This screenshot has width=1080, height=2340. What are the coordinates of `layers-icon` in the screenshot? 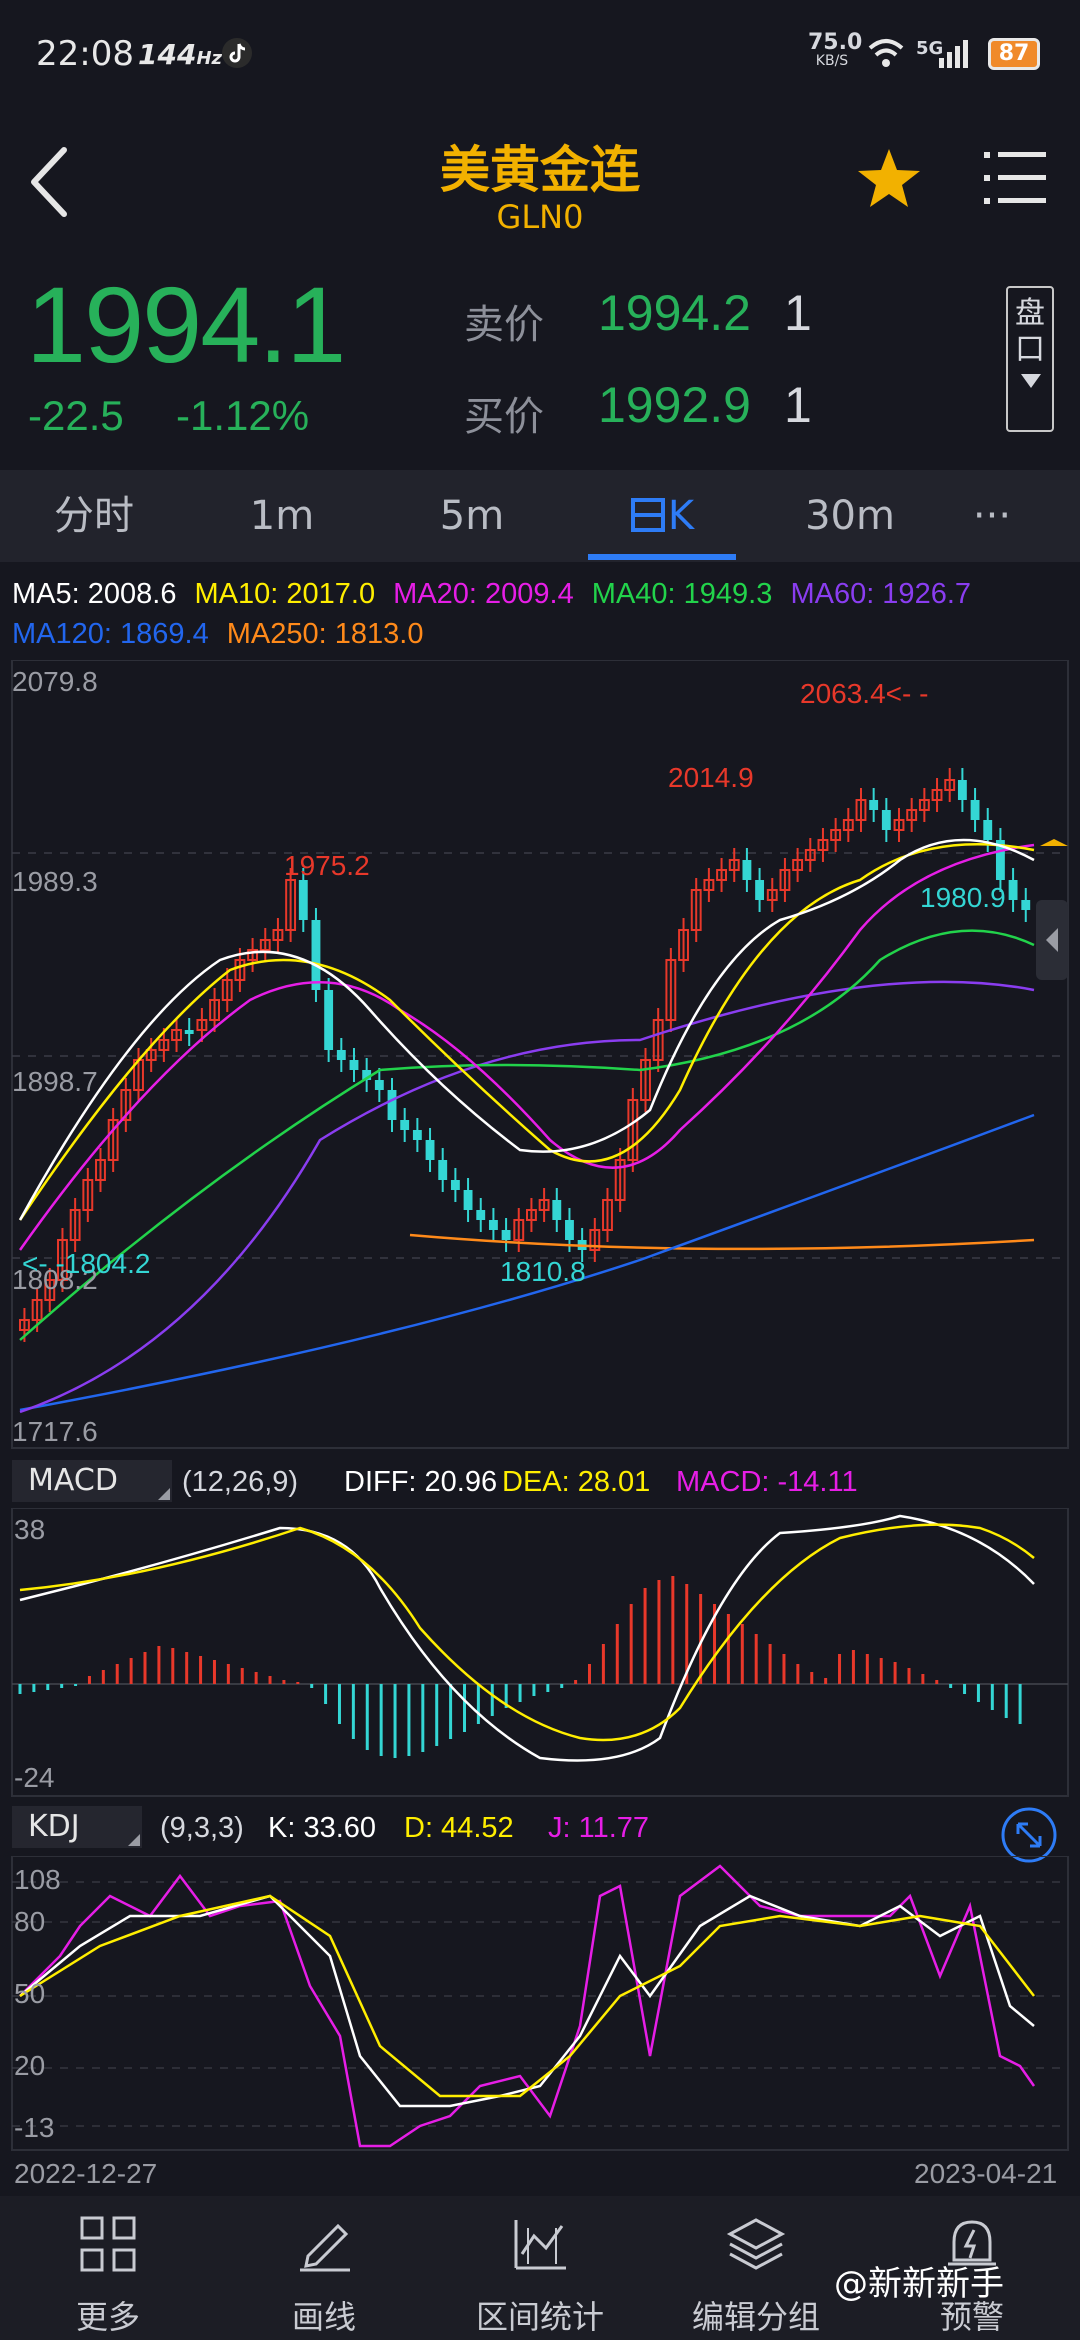 It's located at (756, 2244).